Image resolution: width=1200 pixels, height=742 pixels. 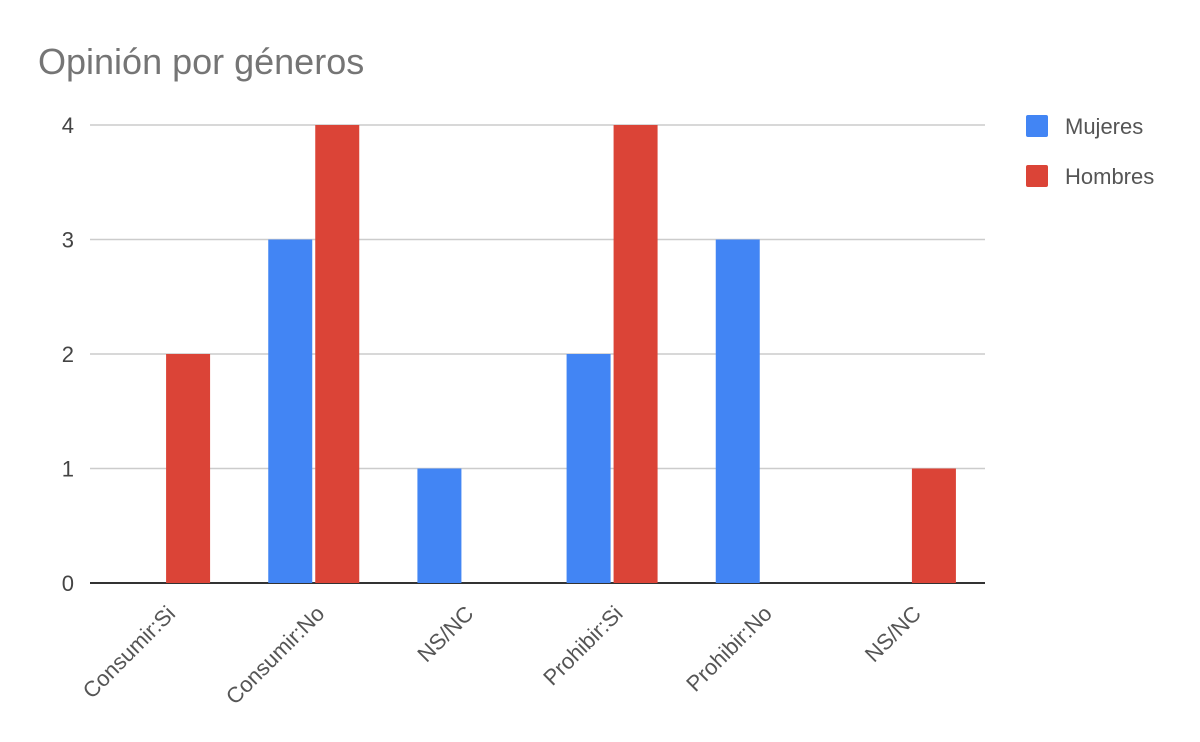 What do you see at coordinates (68, 125) in the screenshot?
I see `y-tick-label: 4` at bounding box center [68, 125].